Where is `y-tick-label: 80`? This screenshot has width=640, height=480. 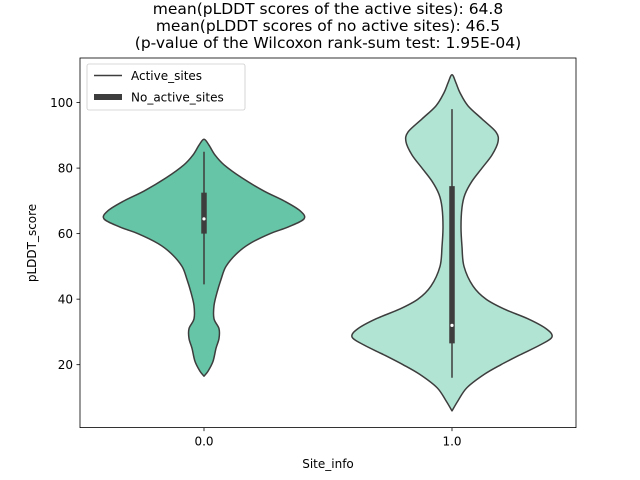
y-tick-label: 80 is located at coordinates (65, 168).